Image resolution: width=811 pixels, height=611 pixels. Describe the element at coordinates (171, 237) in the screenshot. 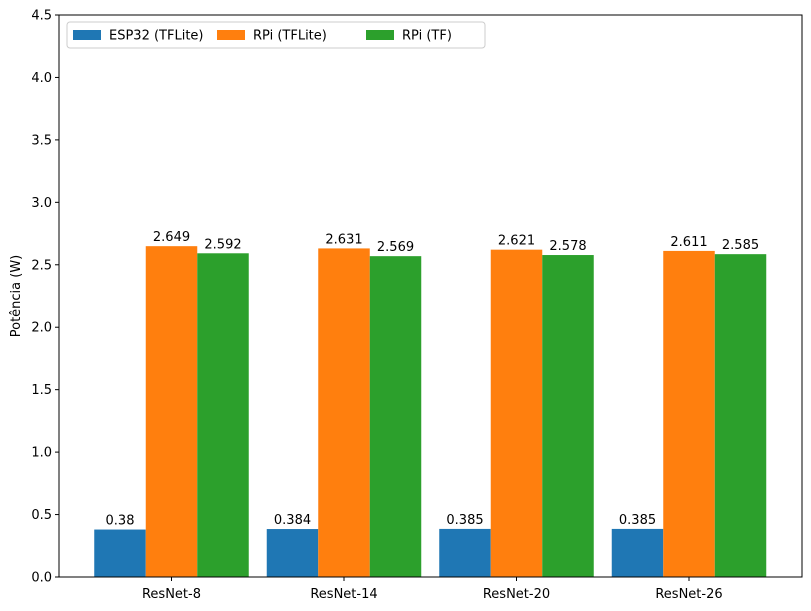

I see `data-label: 2.649` at that location.